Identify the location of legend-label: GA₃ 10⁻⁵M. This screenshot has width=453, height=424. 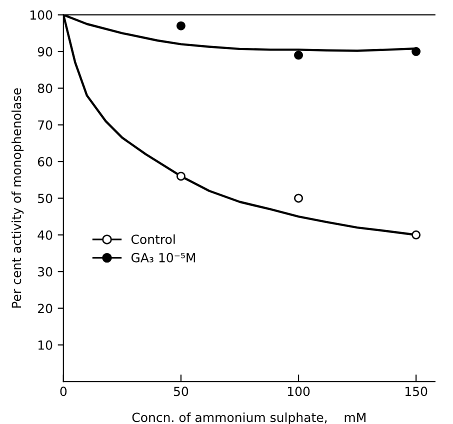
(163, 257).